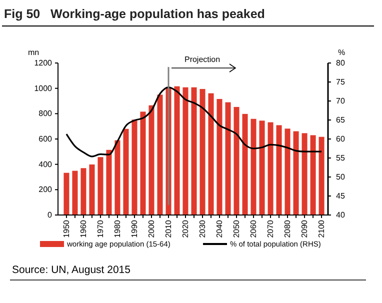 The width and height of the screenshot is (382, 303). Describe the element at coordinates (321, 228) in the screenshot. I see `x-tick-label: 2100` at that location.